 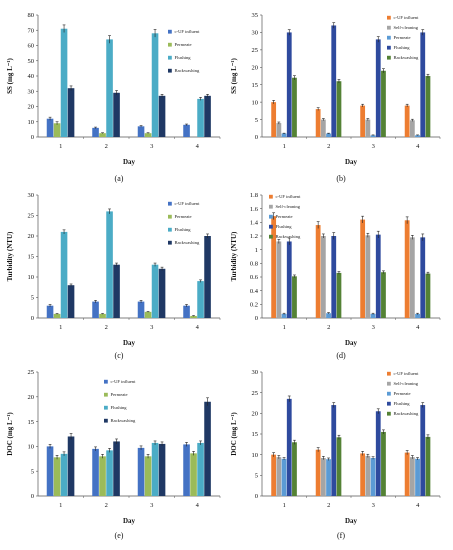 I want to click on bar-permeate-day2, so click(x=328, y=477).